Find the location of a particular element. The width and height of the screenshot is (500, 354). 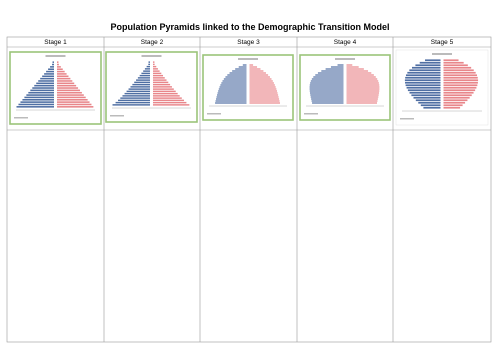

column-header: Stage 3 is located at coordinates (248, 42).